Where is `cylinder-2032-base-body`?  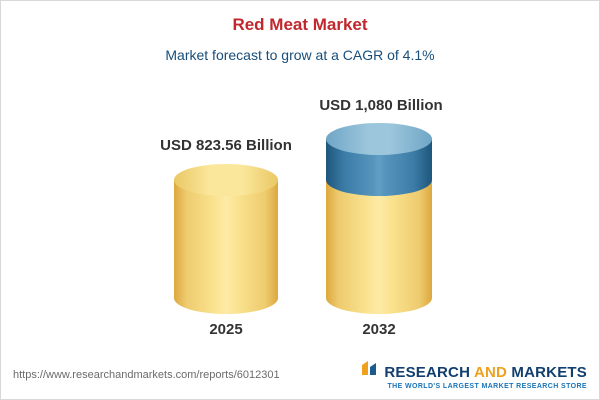 cylinder-2032-base-body is located at coordinates (379, 239).